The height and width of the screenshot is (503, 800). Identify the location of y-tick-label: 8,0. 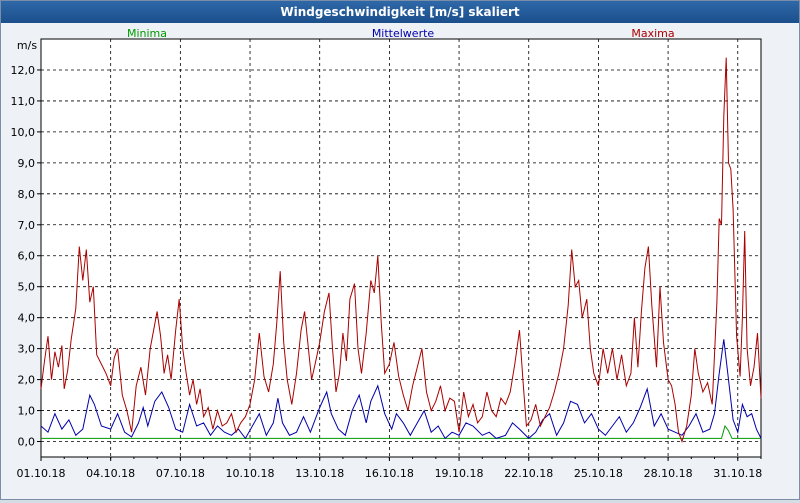
(27, 194).